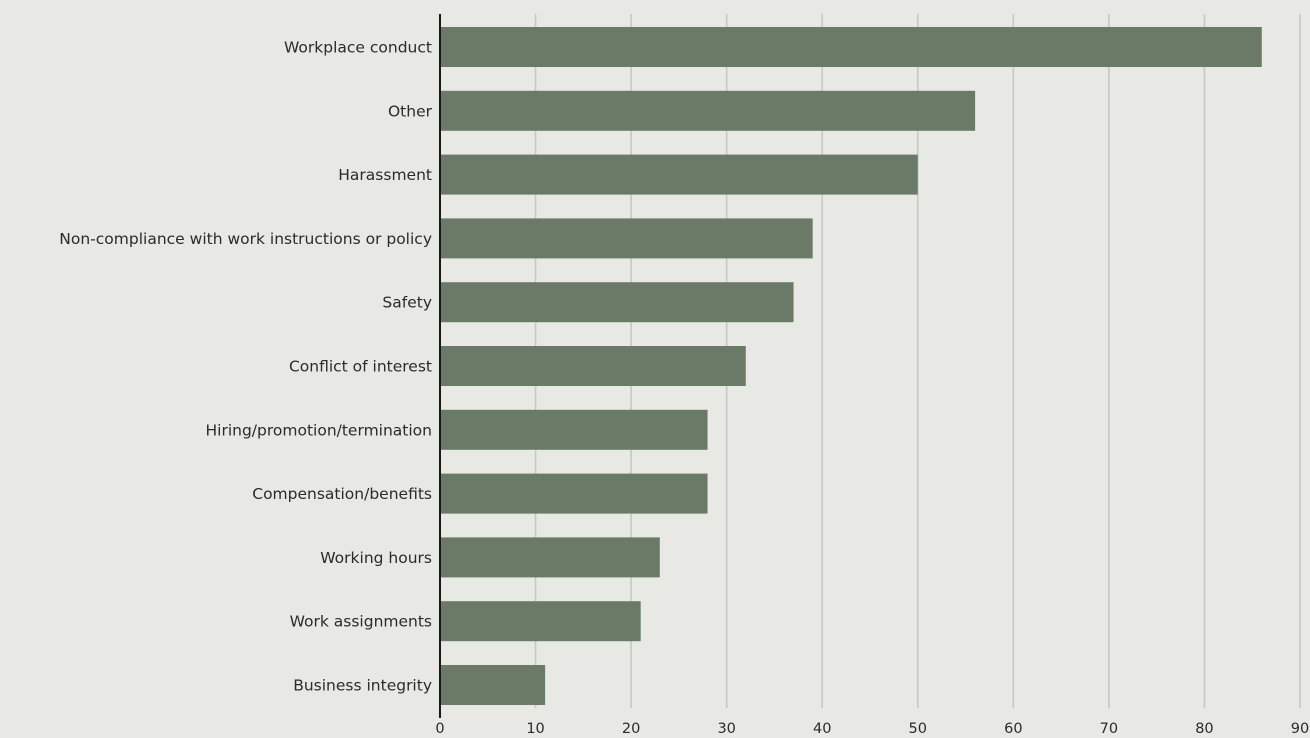 This screenshot has height=738, width=1310. Describe the element at coordinates (361, 622) in the screenshot. I see `category-label: Work assignments` at that location.